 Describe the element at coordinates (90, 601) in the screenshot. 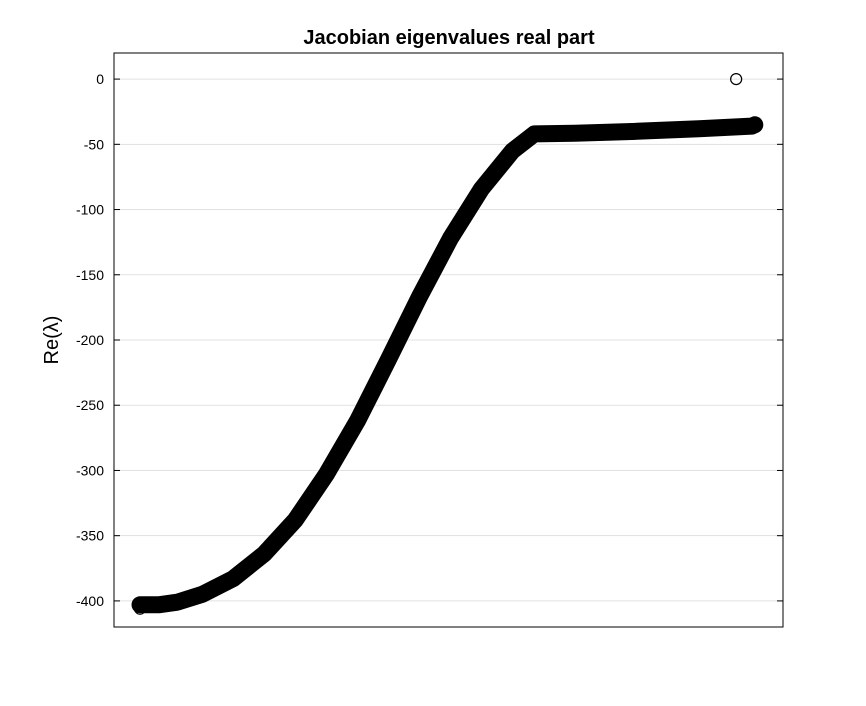

I see `y-tick-label: -400` at that location.